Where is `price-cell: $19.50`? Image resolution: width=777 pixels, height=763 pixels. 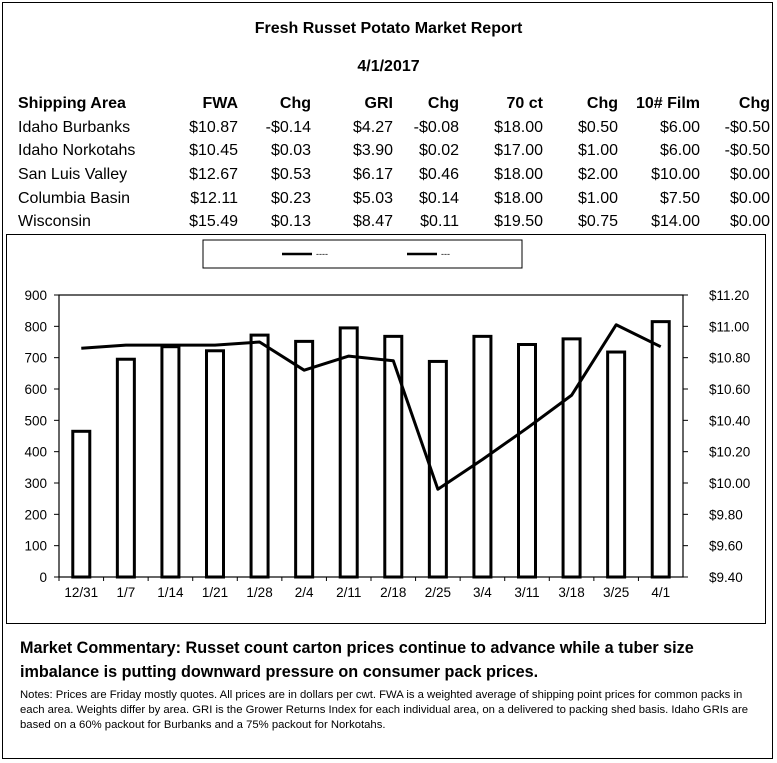
price-cell: $19.50 is located at coordinates (518, 222).